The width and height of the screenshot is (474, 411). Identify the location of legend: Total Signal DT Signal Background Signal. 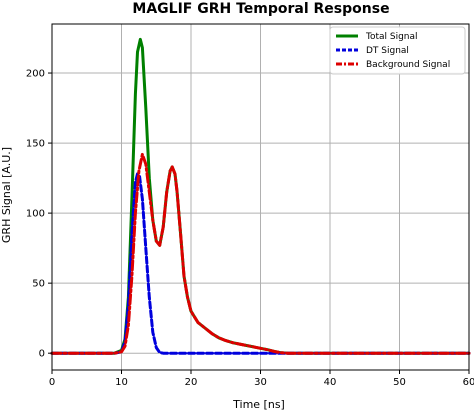
(397, 50).